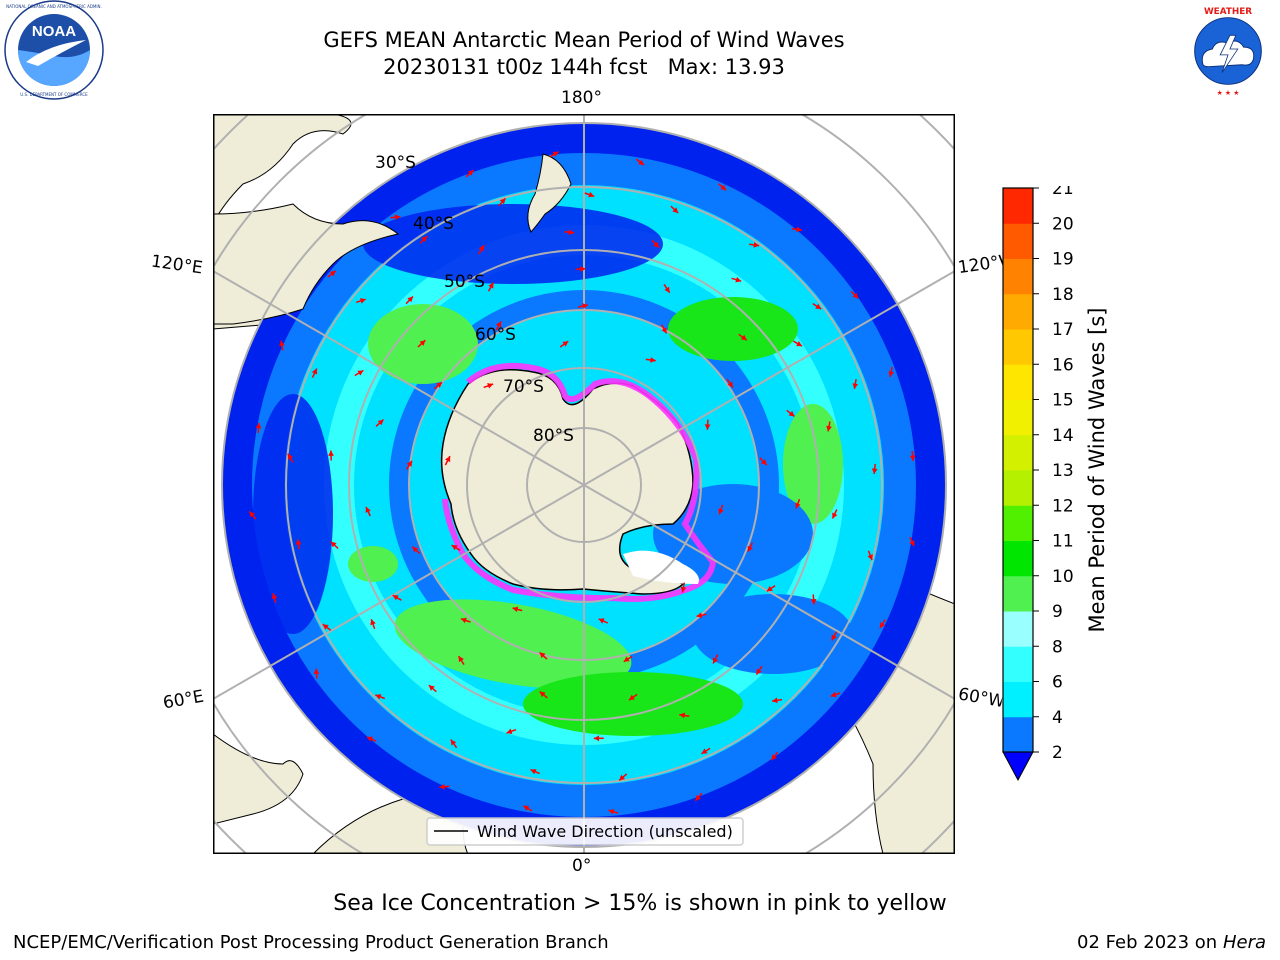  What do you see at coordinates (306, 264) in the screenshot?
I see `land-australia-south` at bounding box center [306, 264].